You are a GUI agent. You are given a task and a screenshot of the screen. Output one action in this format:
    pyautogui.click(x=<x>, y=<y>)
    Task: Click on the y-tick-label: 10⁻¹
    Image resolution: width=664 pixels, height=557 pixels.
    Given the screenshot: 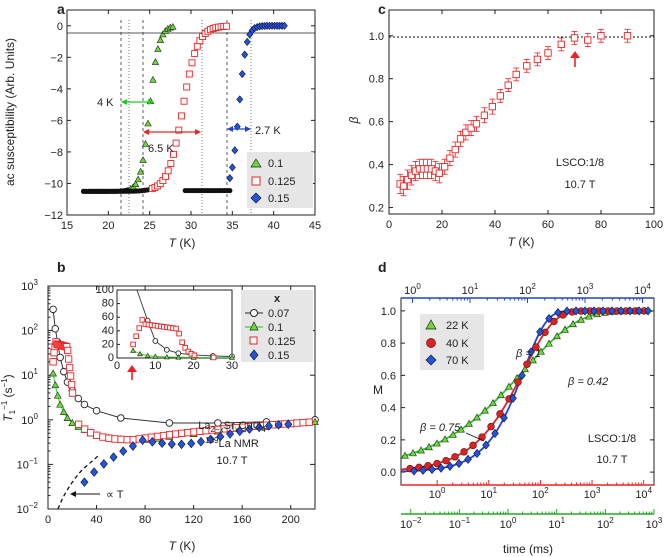 What is the action you would take?
    pyautogui.click(x=28, y=463)
    